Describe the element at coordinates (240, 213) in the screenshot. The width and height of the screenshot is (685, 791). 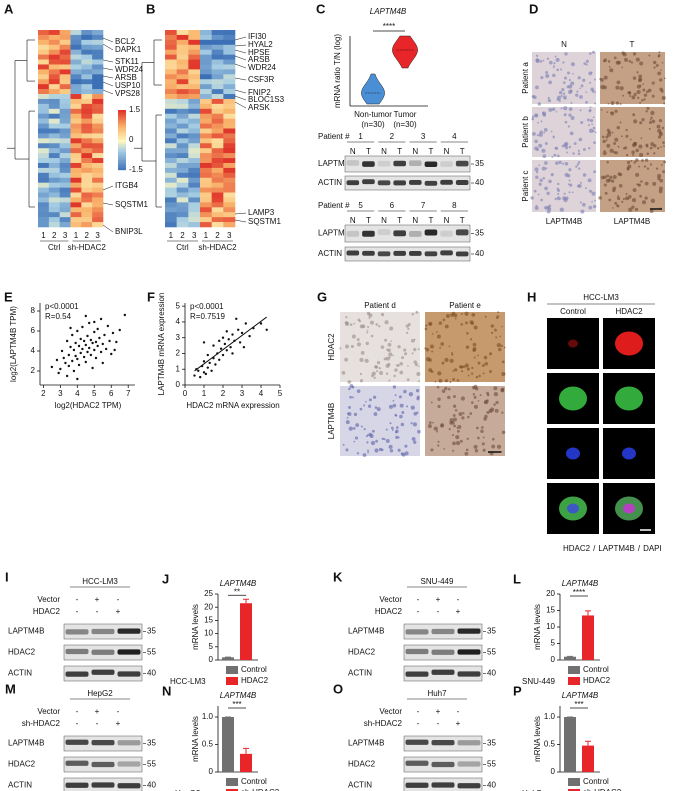
I see `gene-connector` at that location.